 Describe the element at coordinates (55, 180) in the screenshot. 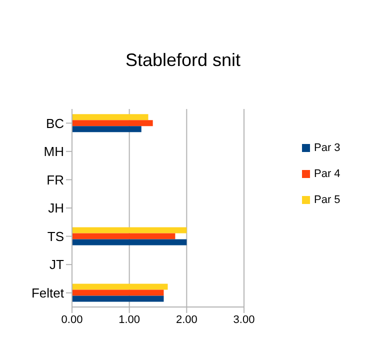

I see `y-tick-label: FR` at that location.